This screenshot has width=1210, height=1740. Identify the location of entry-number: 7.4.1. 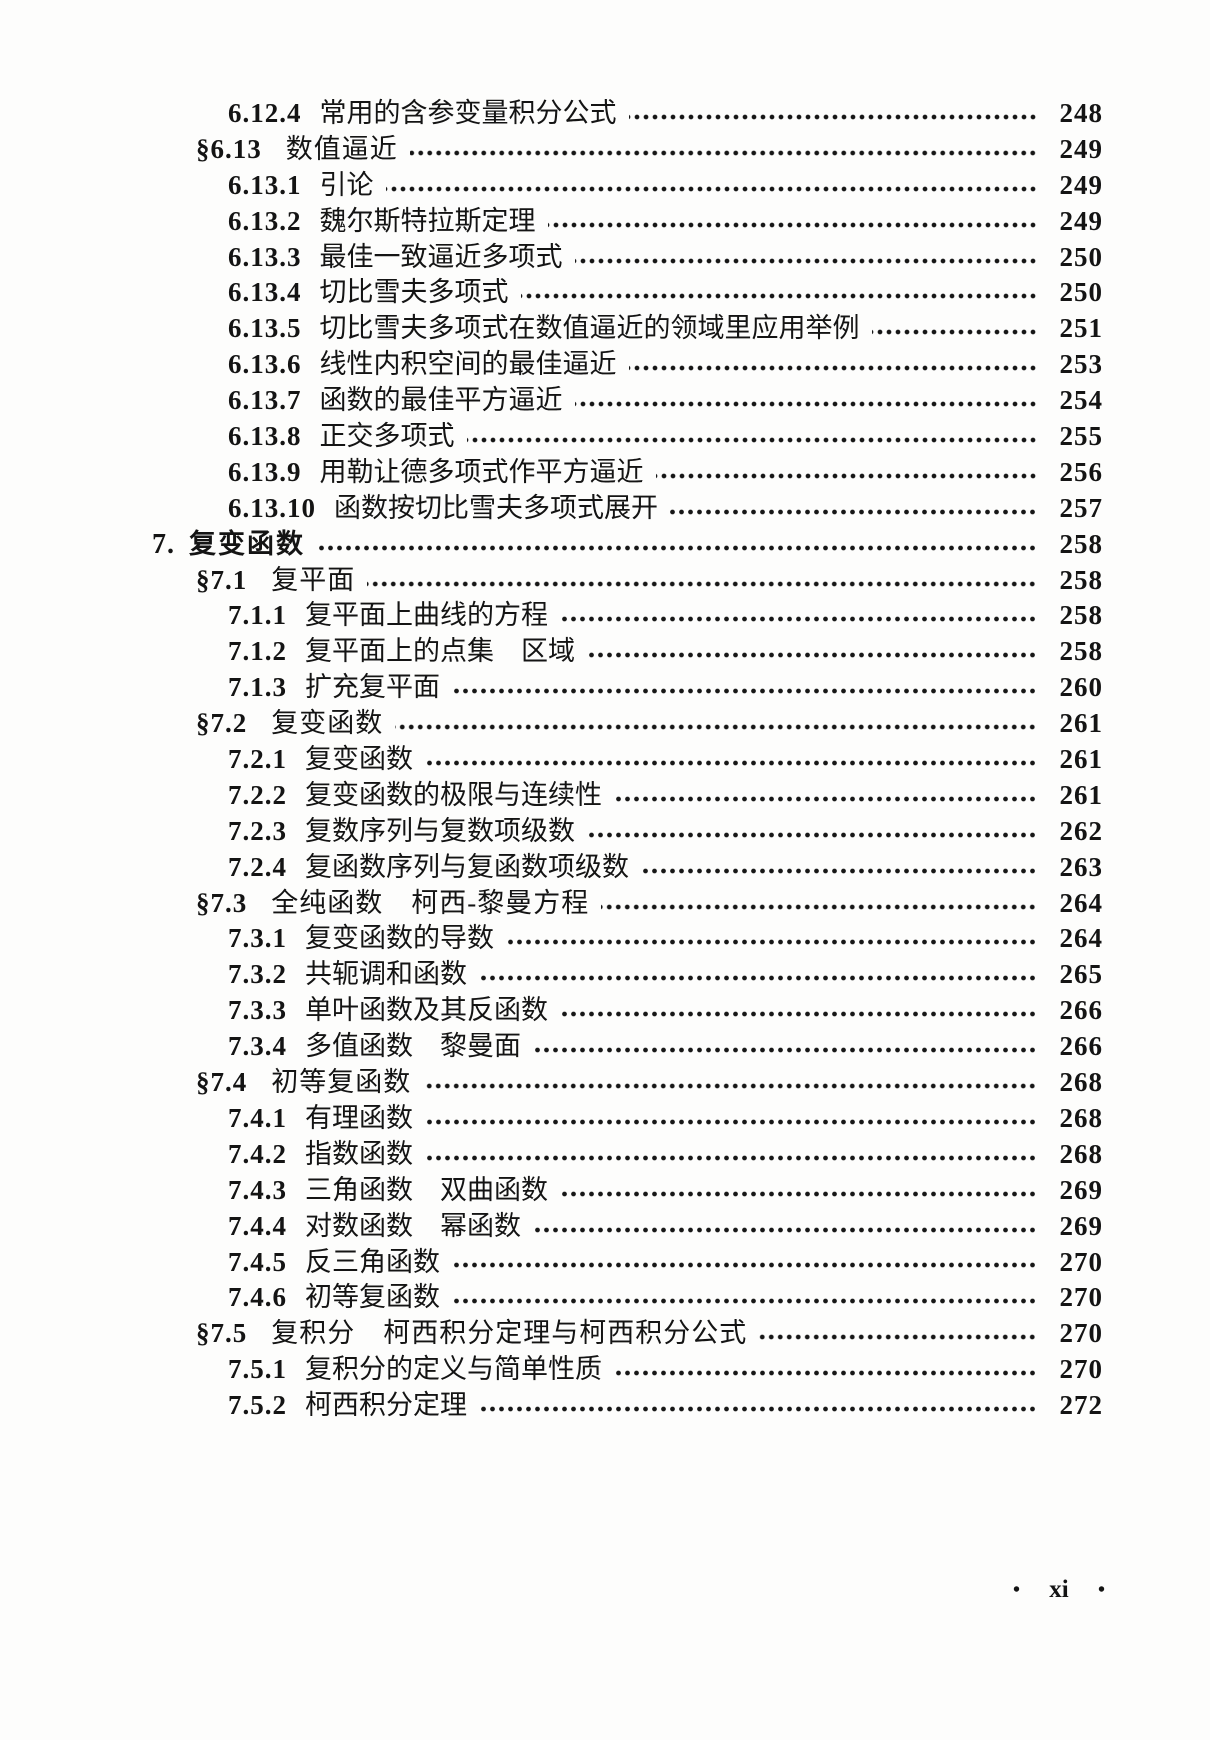
(257, 1117).